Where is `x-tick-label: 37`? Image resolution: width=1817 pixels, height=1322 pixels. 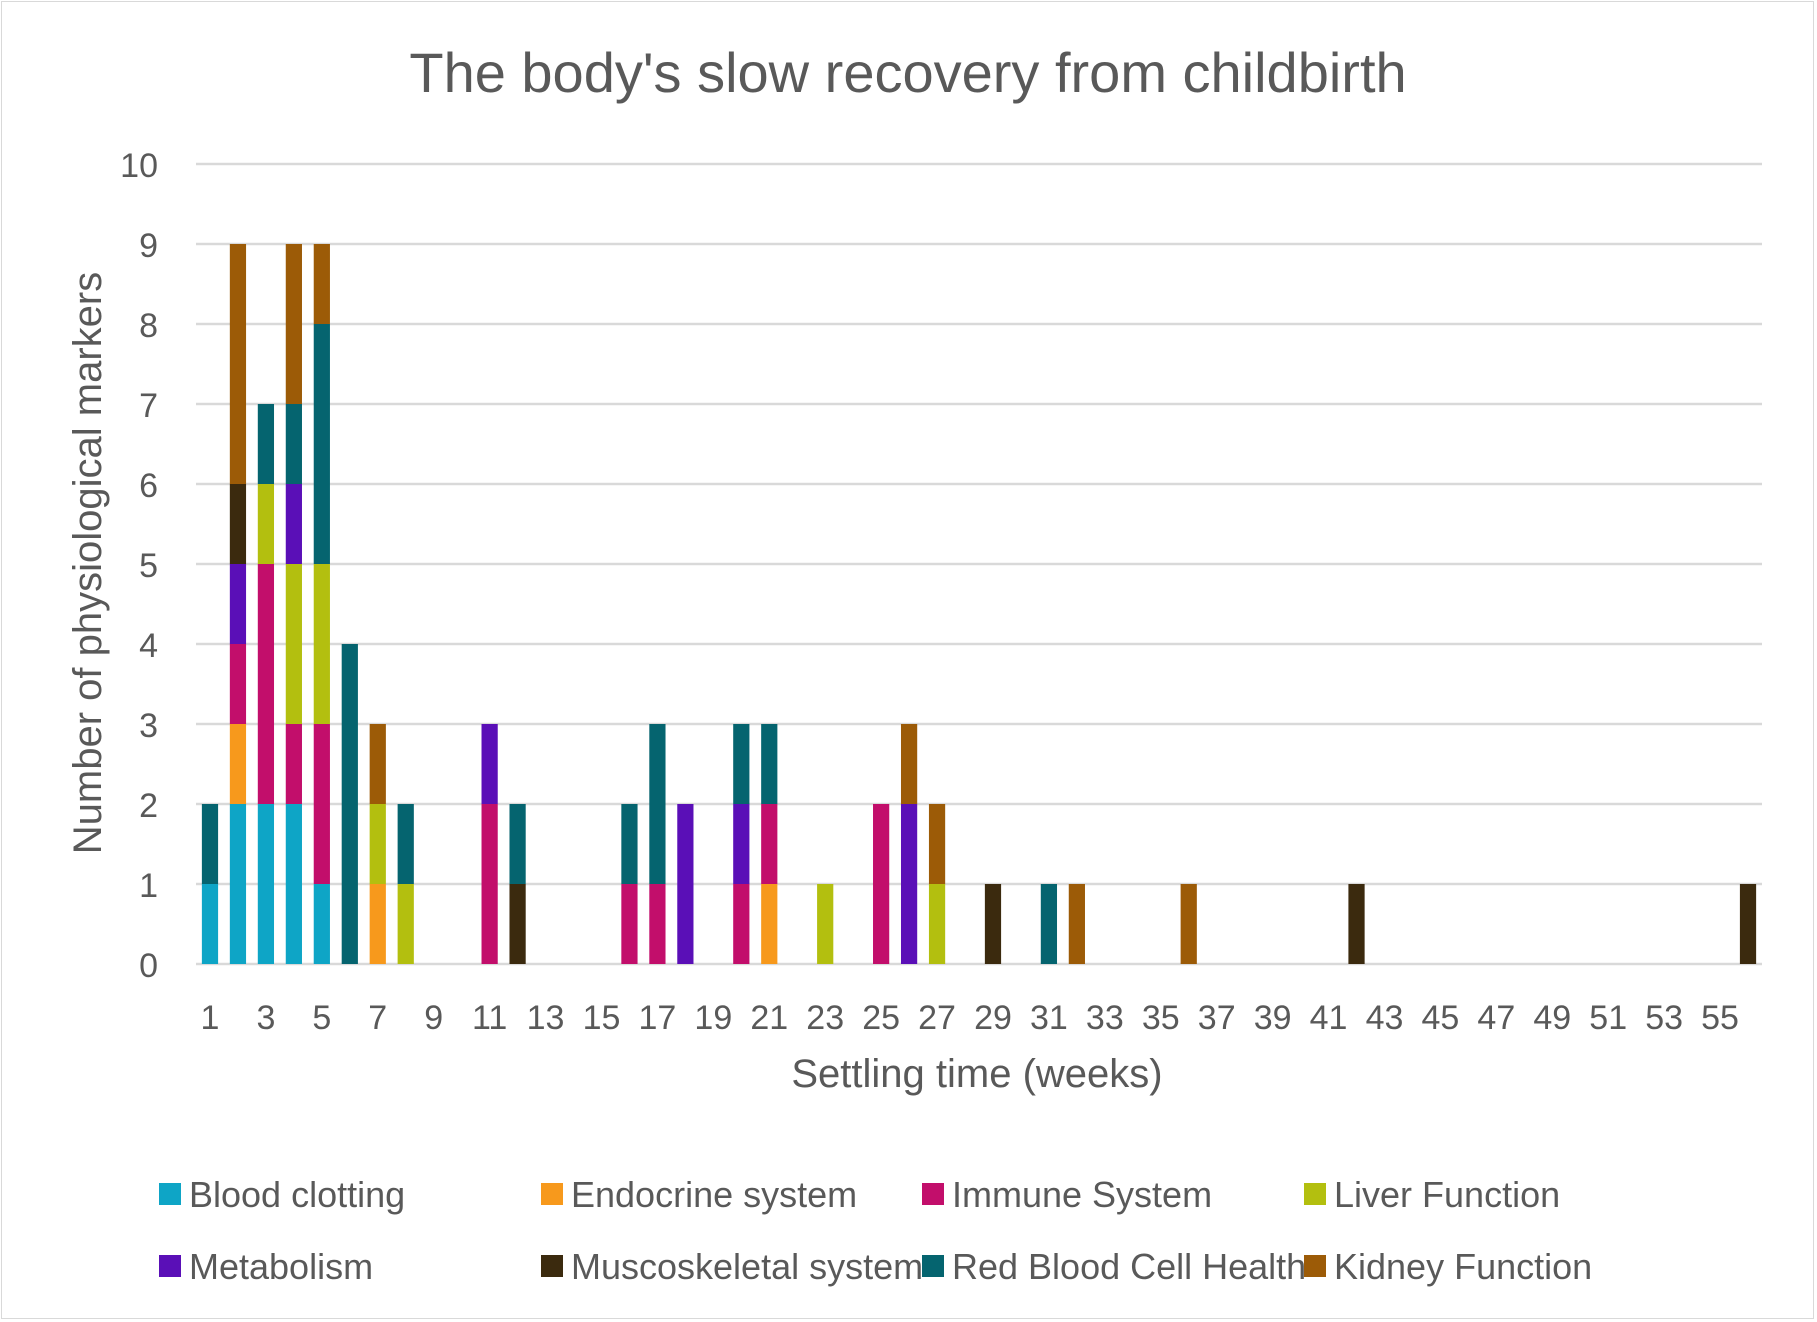
x-tick-label: 37 is located at coordinates (1217, 1018).